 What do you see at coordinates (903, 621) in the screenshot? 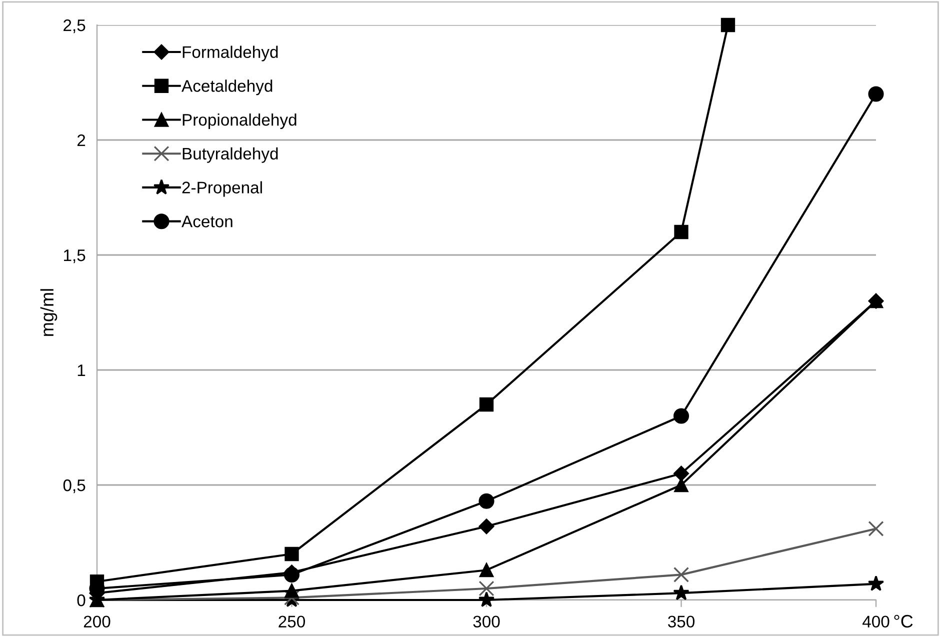
I see `x-axis-title: °C` at bounding box center [903, 621].